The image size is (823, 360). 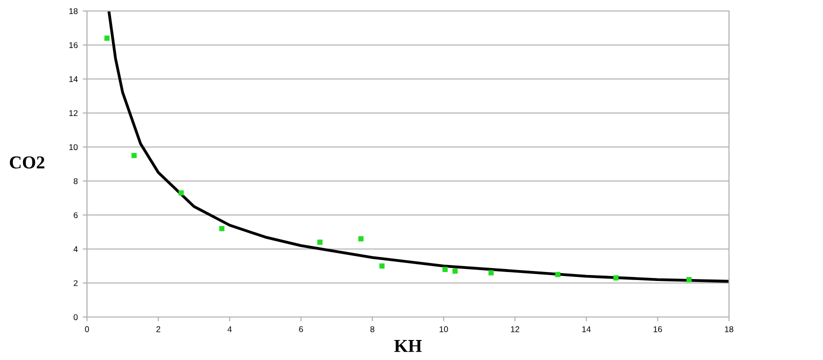 What do you see at coordinates (73, 113) in the screenshot?
I see `y-tick-label: 12` at bounding box center [73, 113].